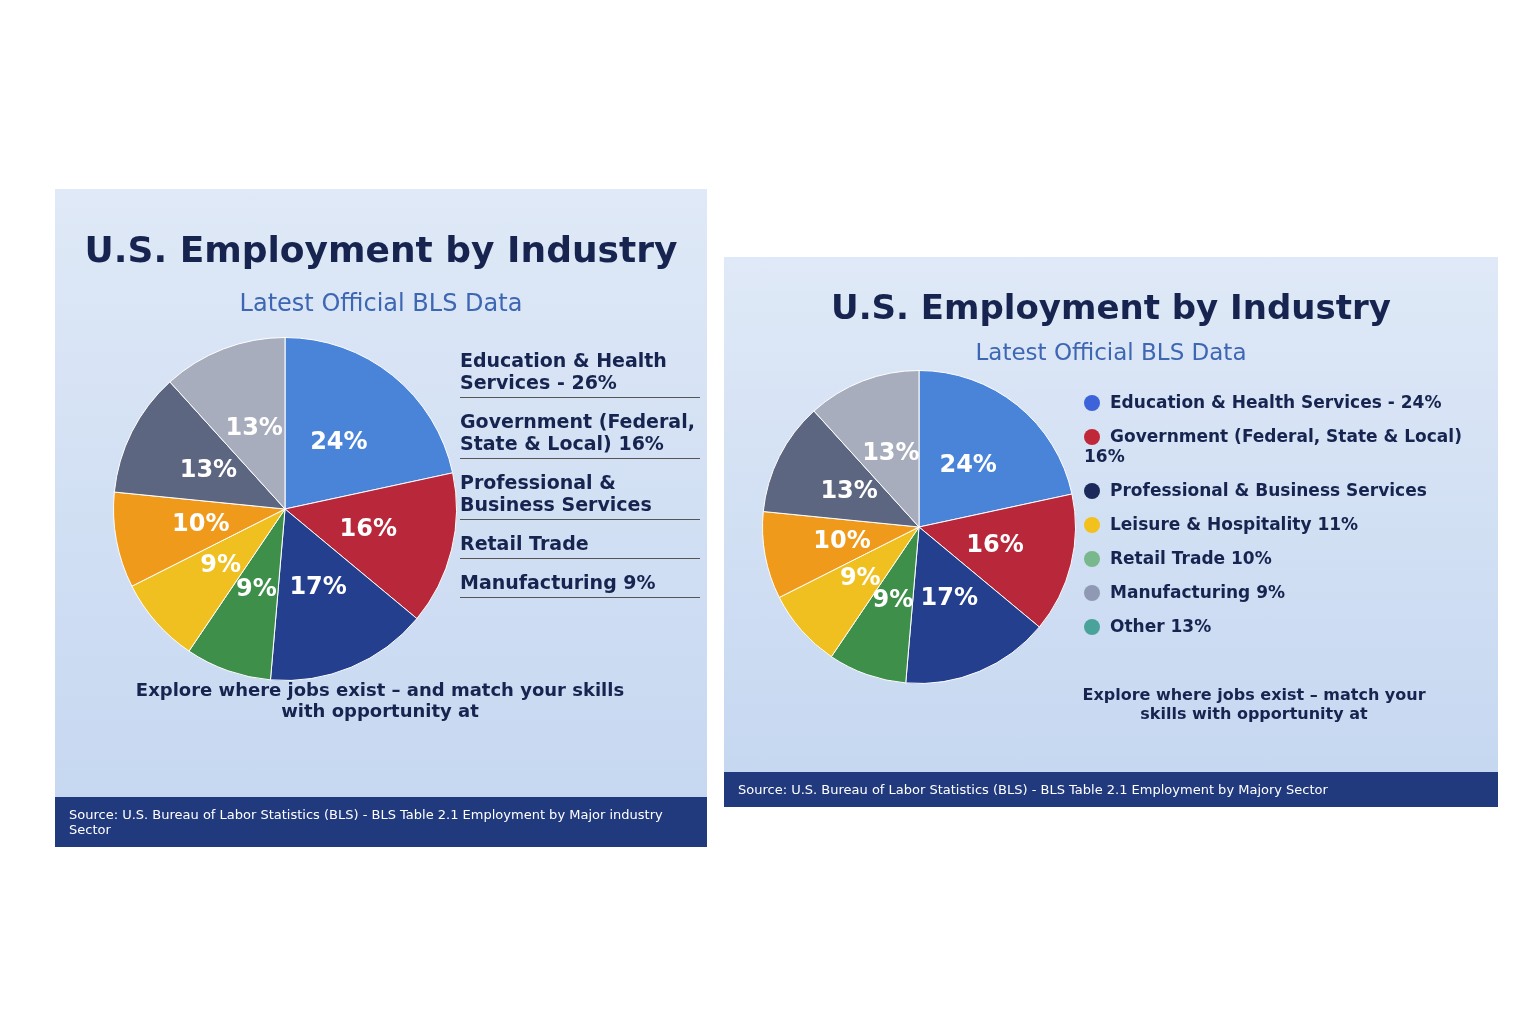 This screenshot has height=1024, width=1536. Describe the element at coordinates (1276, 402) in the screenshot. I see `text: Education & Health Services - 24%` at that location.